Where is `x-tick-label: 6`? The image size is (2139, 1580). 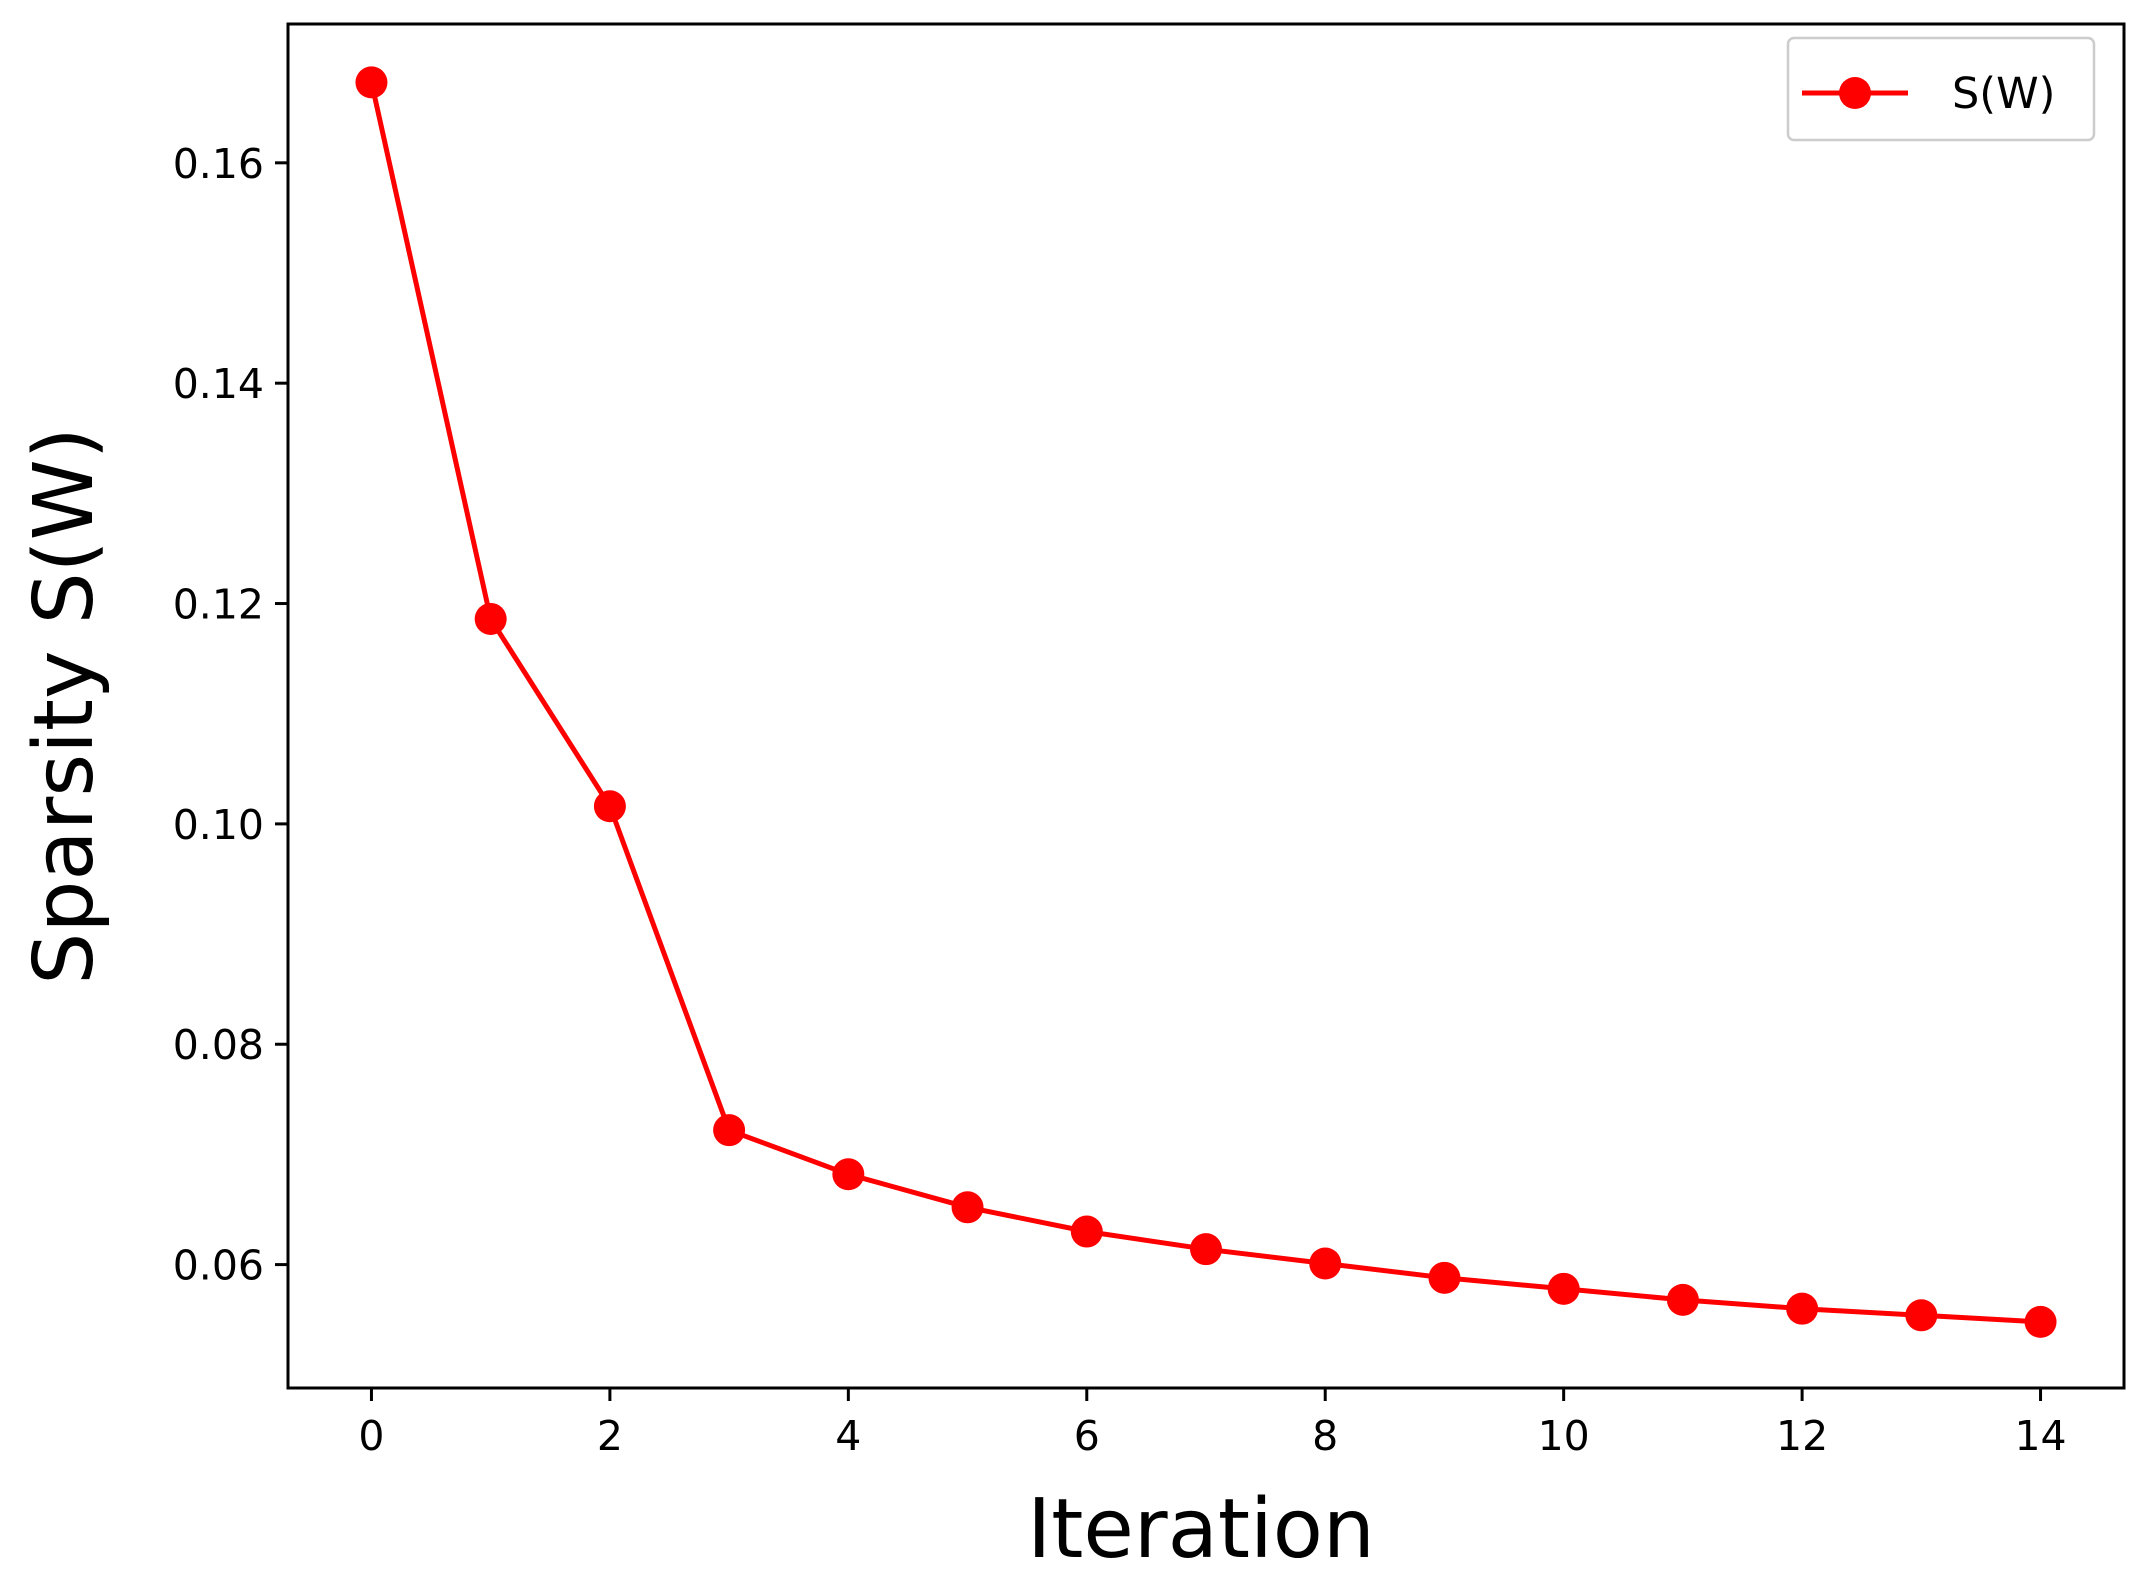
x-tick-label: 6 is located at coordinates (1087, 1436).